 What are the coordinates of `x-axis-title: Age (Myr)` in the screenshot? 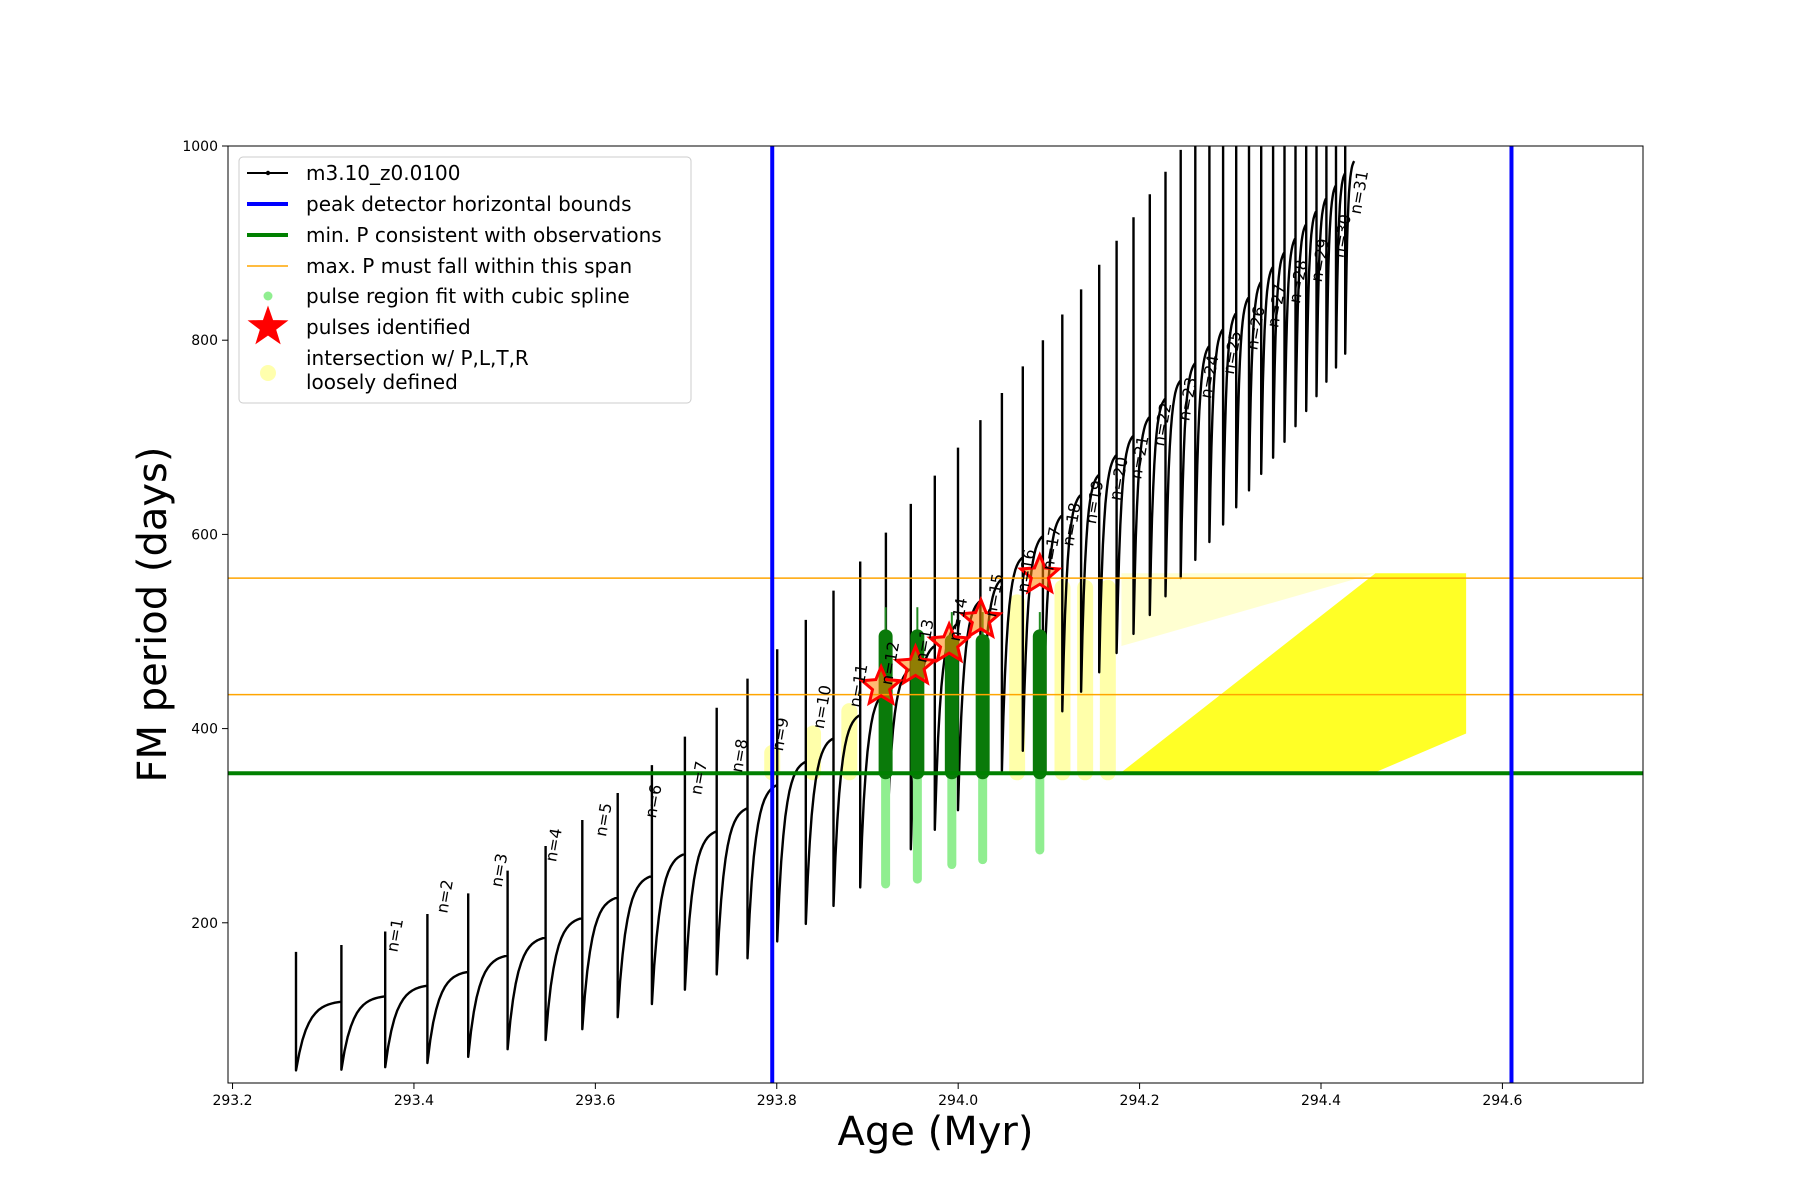 It's located at (936, 1132).